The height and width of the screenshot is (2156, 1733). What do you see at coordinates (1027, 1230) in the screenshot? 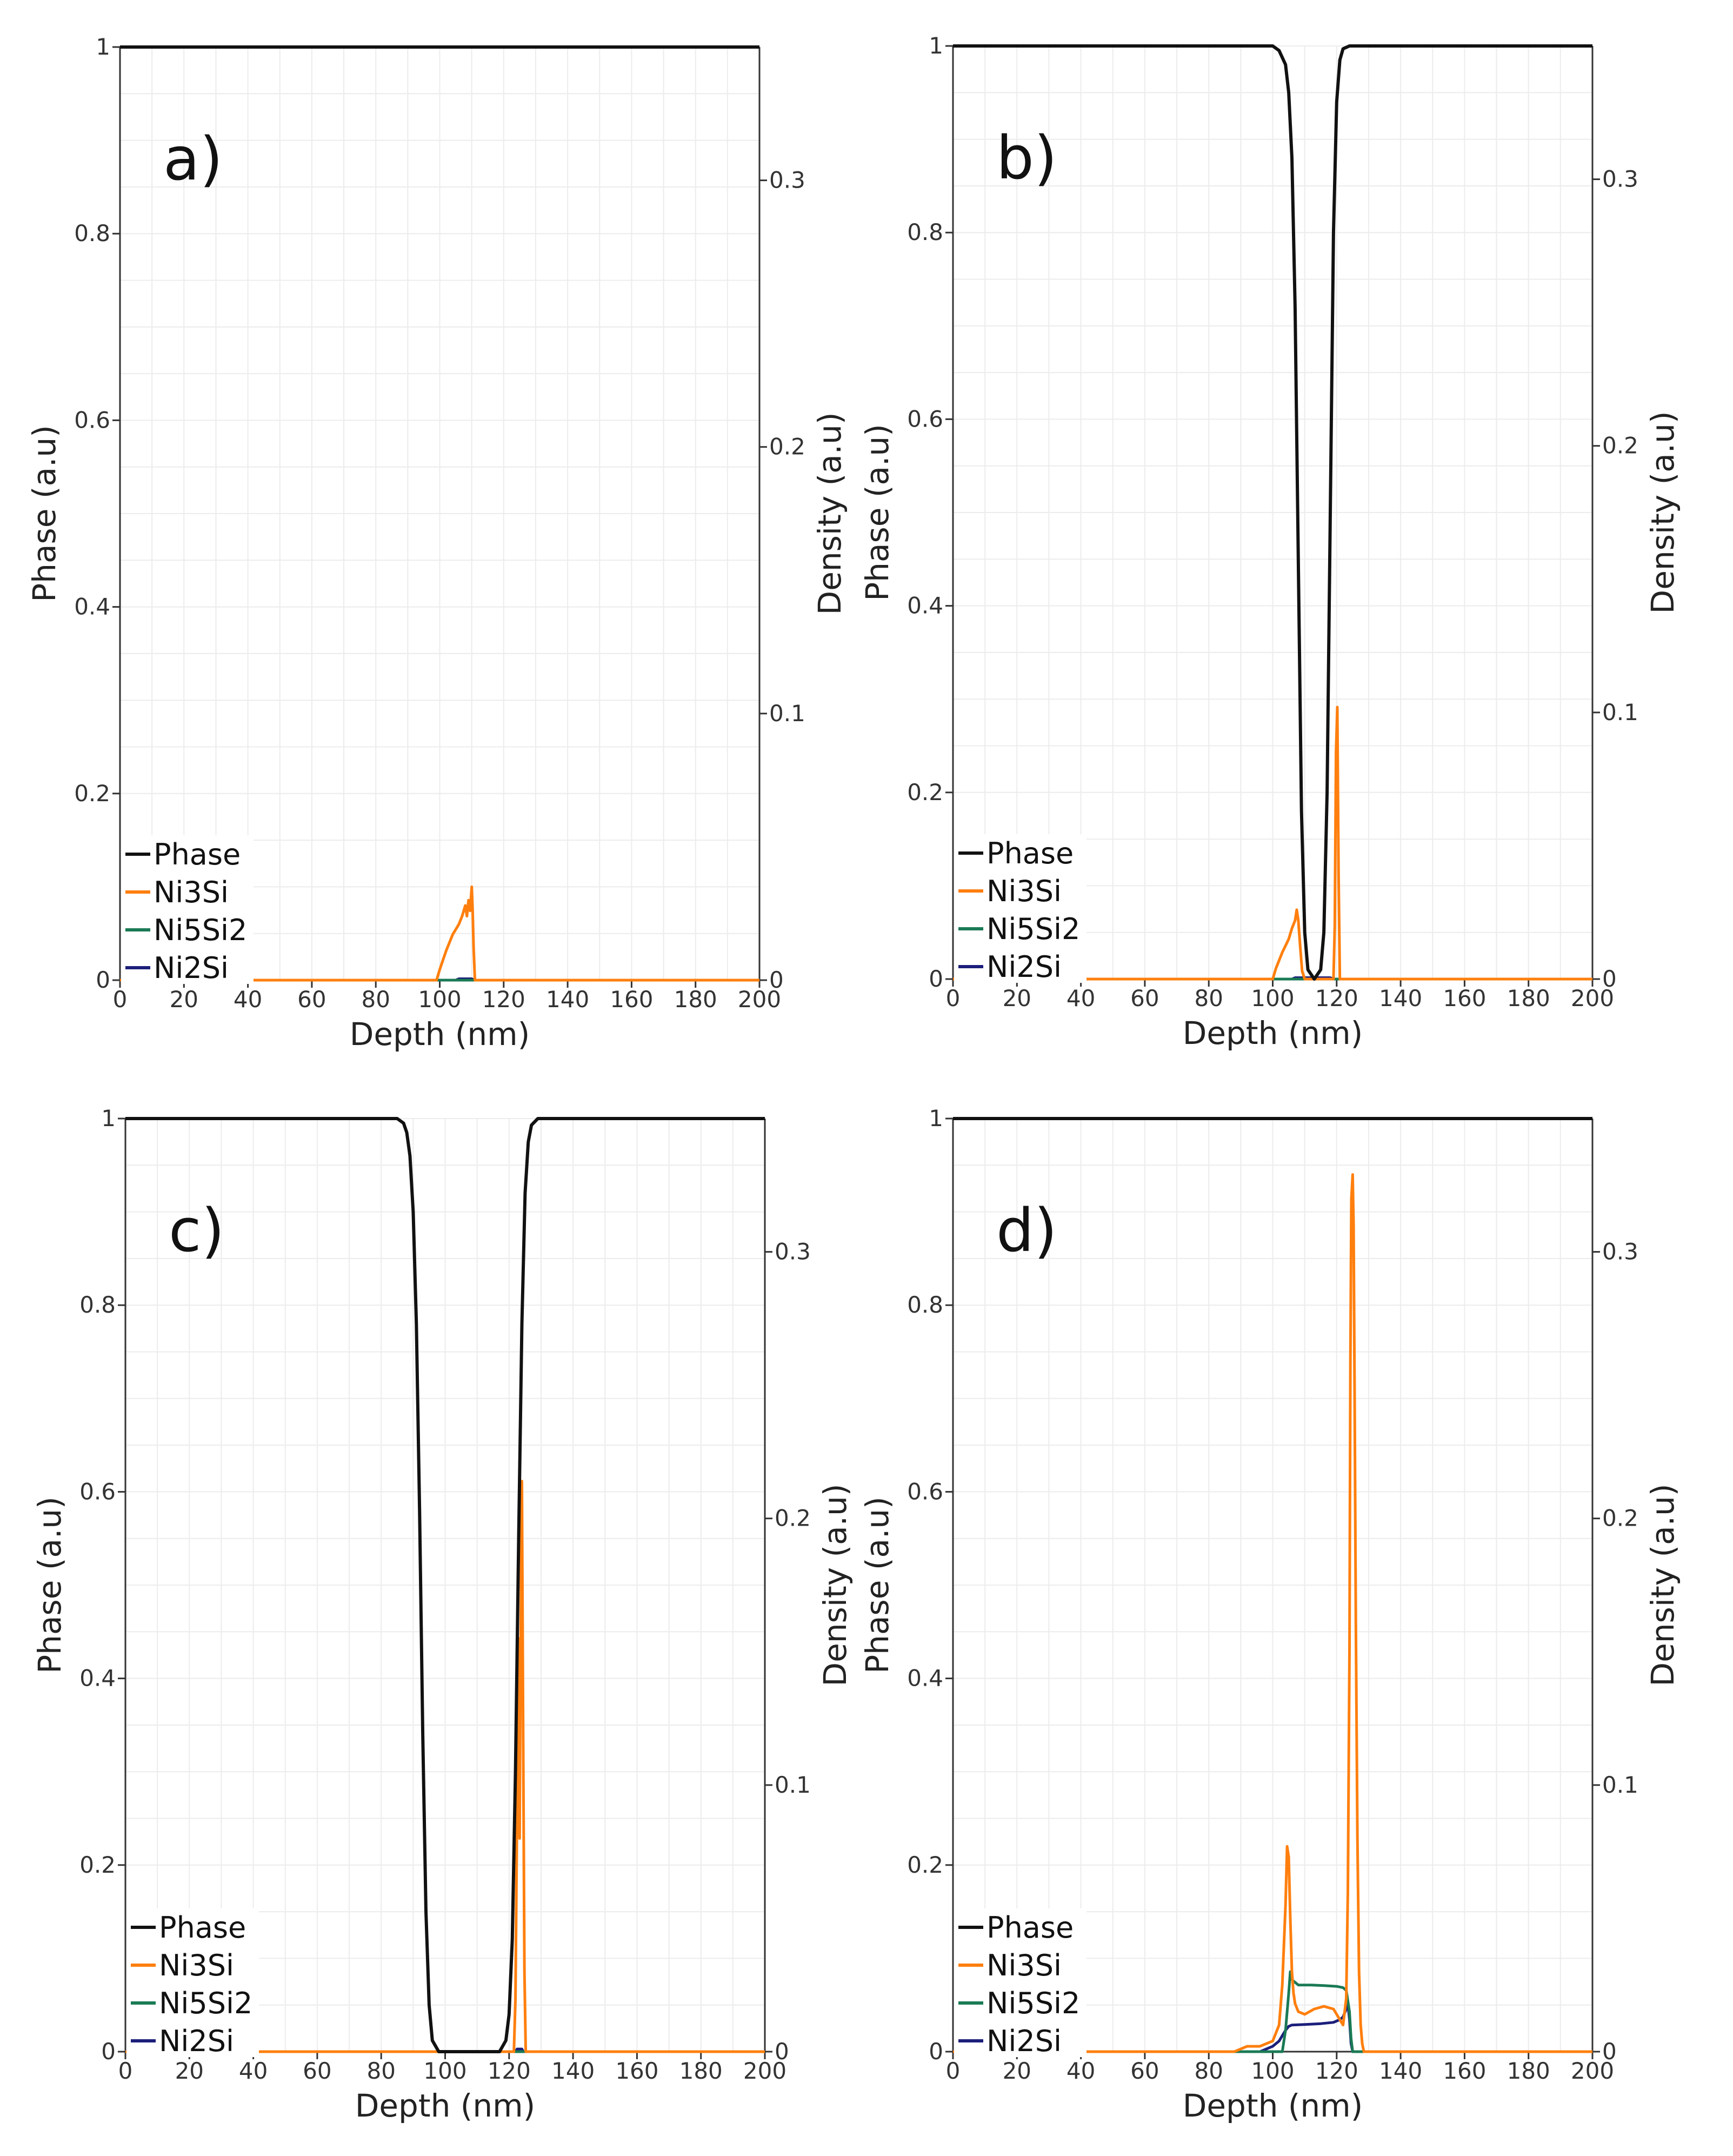
I see `panel-letter: d)` at bounding box center [1027, 1230].